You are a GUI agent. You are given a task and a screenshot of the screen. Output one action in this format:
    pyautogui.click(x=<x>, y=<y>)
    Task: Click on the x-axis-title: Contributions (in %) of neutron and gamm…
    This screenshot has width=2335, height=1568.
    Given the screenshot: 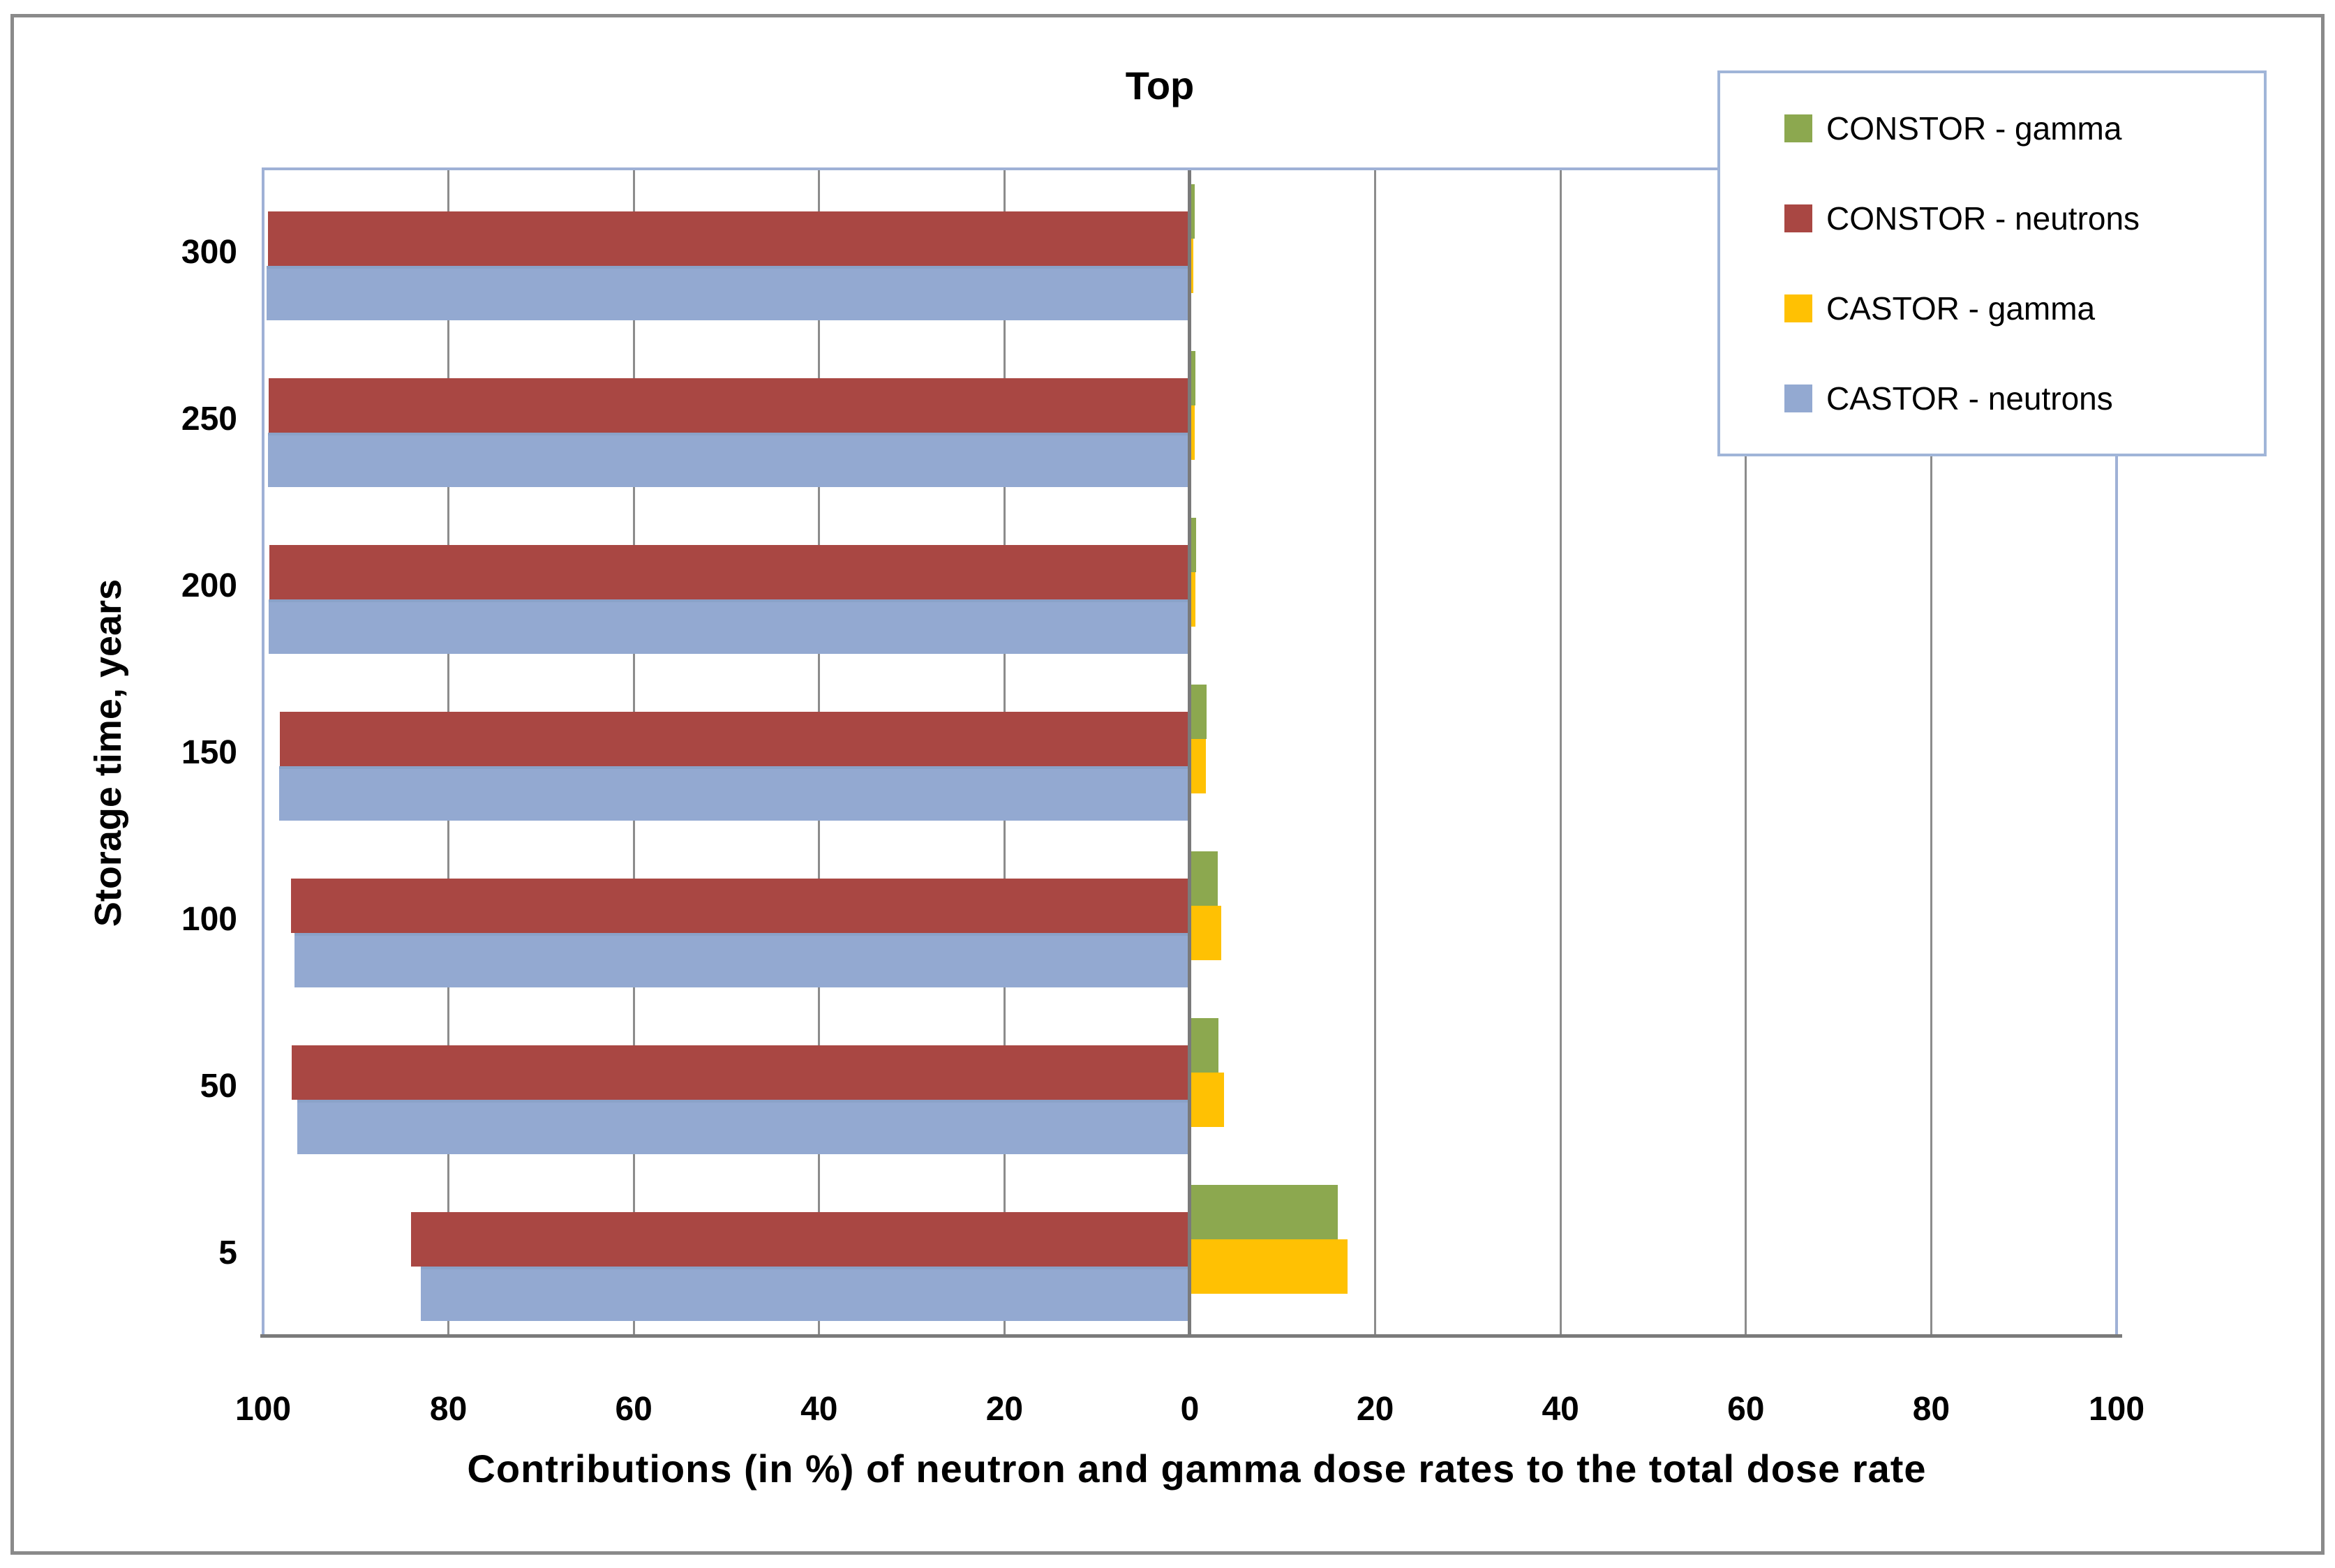 What is the action you would take?
    pyautogui.click(x=1197, y=1469)
    